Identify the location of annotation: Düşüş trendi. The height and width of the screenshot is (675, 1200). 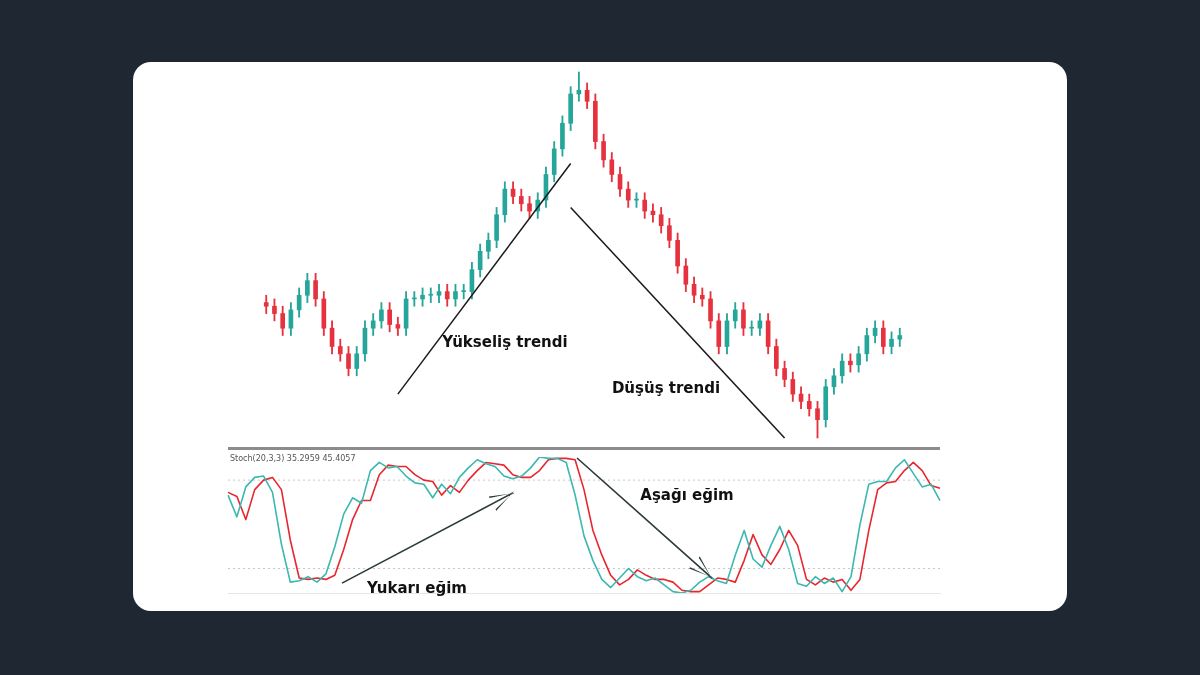
(666, 388).